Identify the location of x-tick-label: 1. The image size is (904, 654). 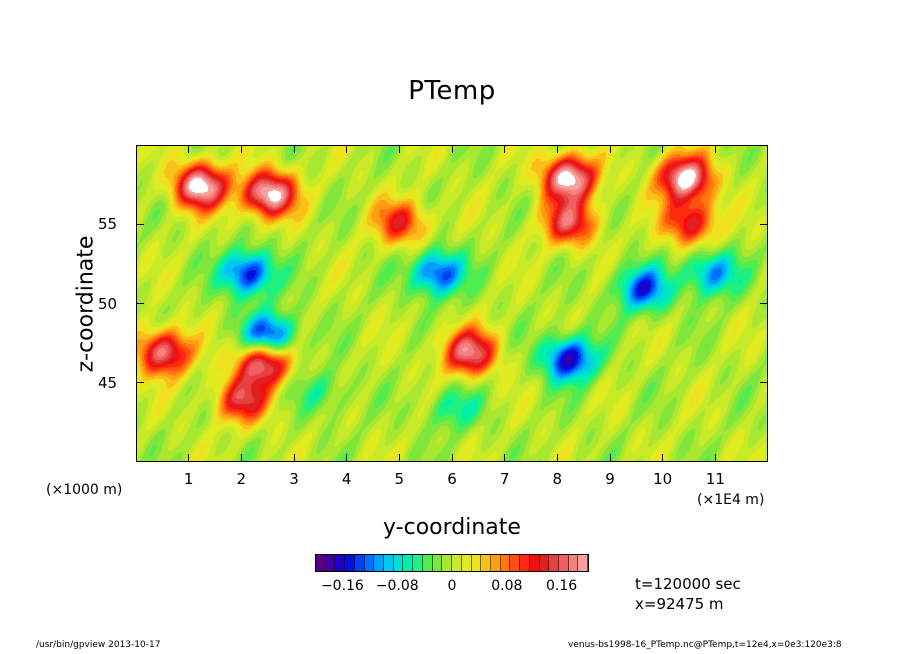
(188, 479).